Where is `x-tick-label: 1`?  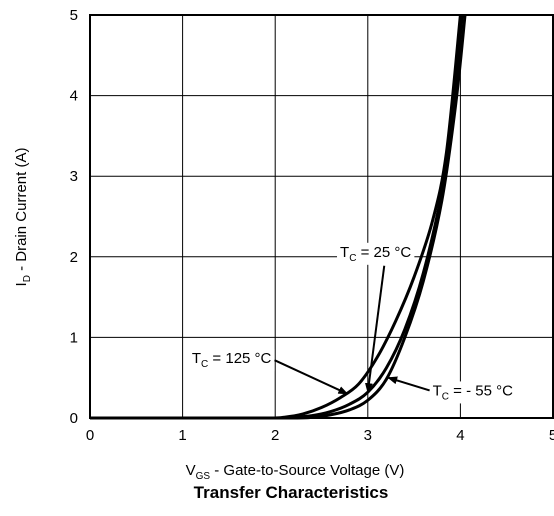 x-tick-label: 1 is located at coordinates (182, 435).